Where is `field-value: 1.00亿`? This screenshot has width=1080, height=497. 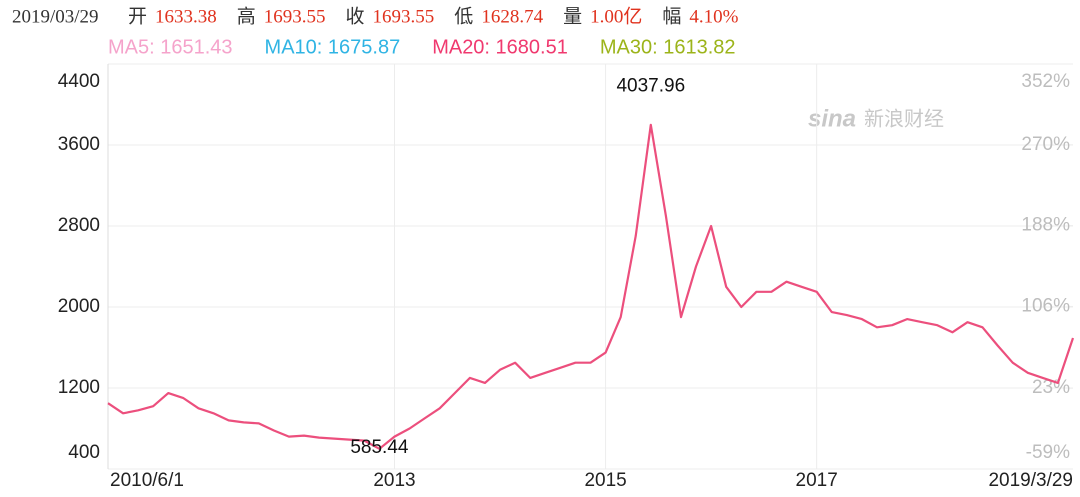 field-value: 1.00亿 is located at coordinates (616, 16).